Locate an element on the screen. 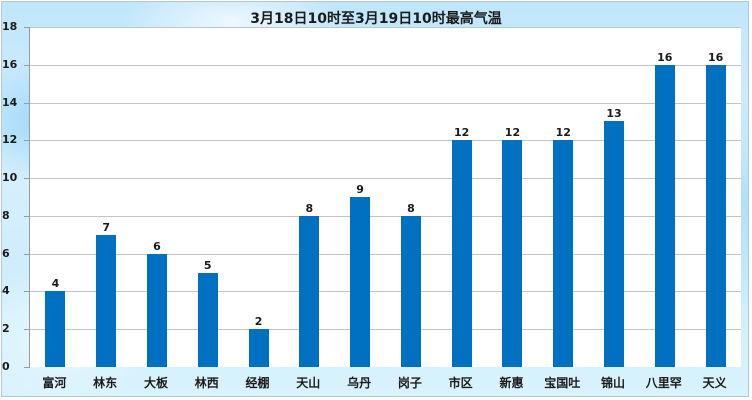 This screenshot has width=752, height=400. y-tick-label: 4 is located at coordinates (6, 291).